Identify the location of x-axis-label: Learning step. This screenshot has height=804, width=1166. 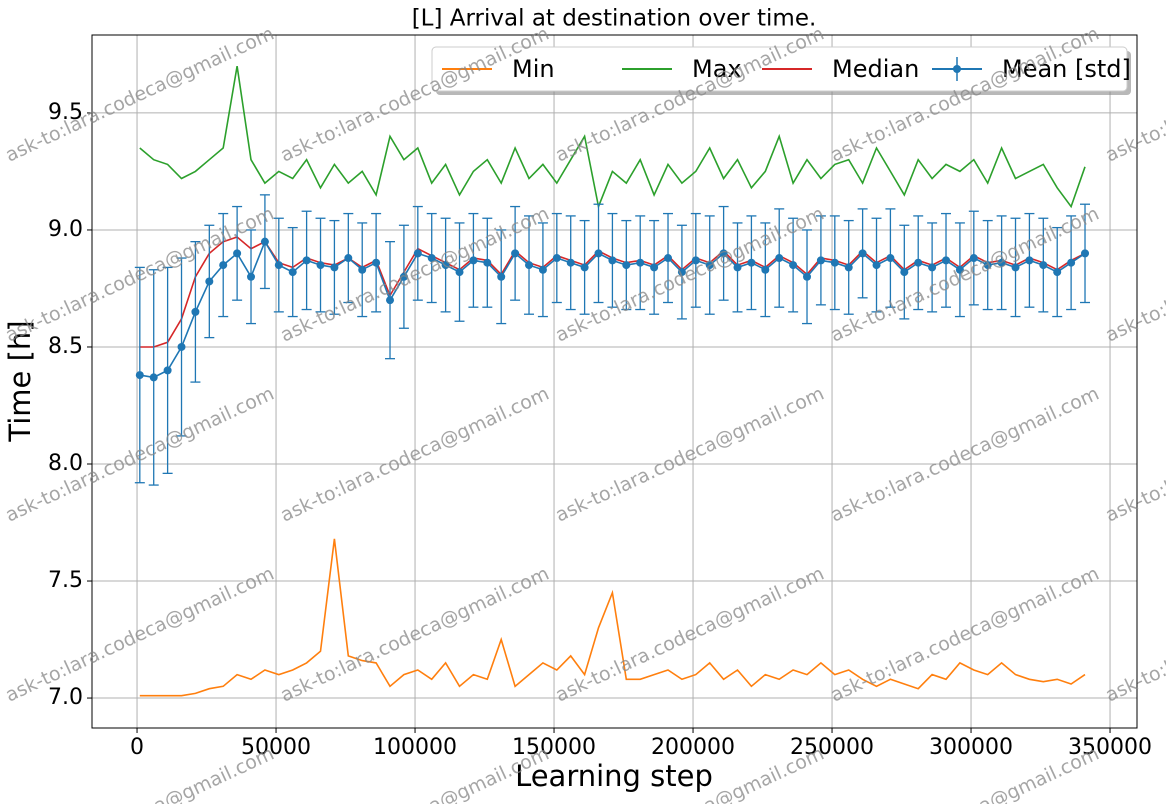
(614, 776).